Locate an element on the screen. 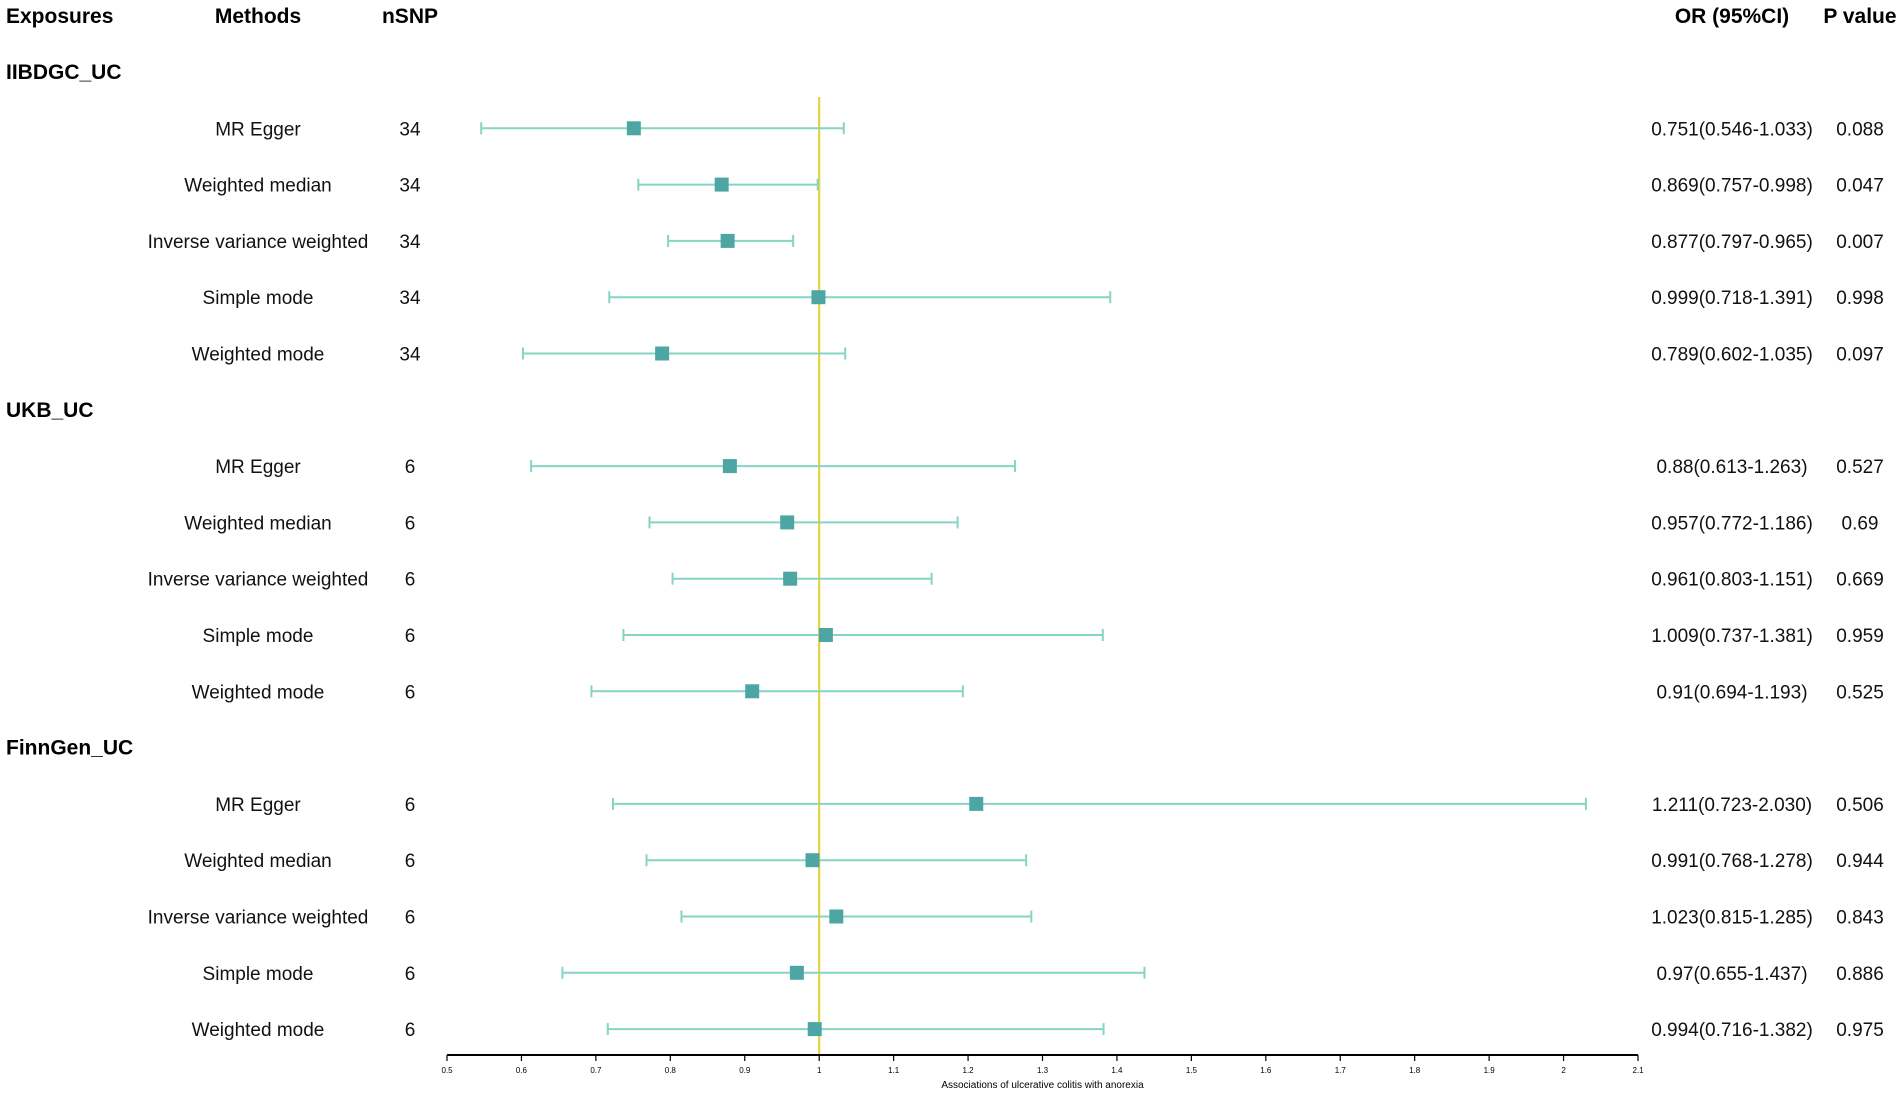 The width and height of the screenshot is (1902, 1094). or-ci-value: 1.009(0.737-1.381) is located at coordinates (1732, 636).